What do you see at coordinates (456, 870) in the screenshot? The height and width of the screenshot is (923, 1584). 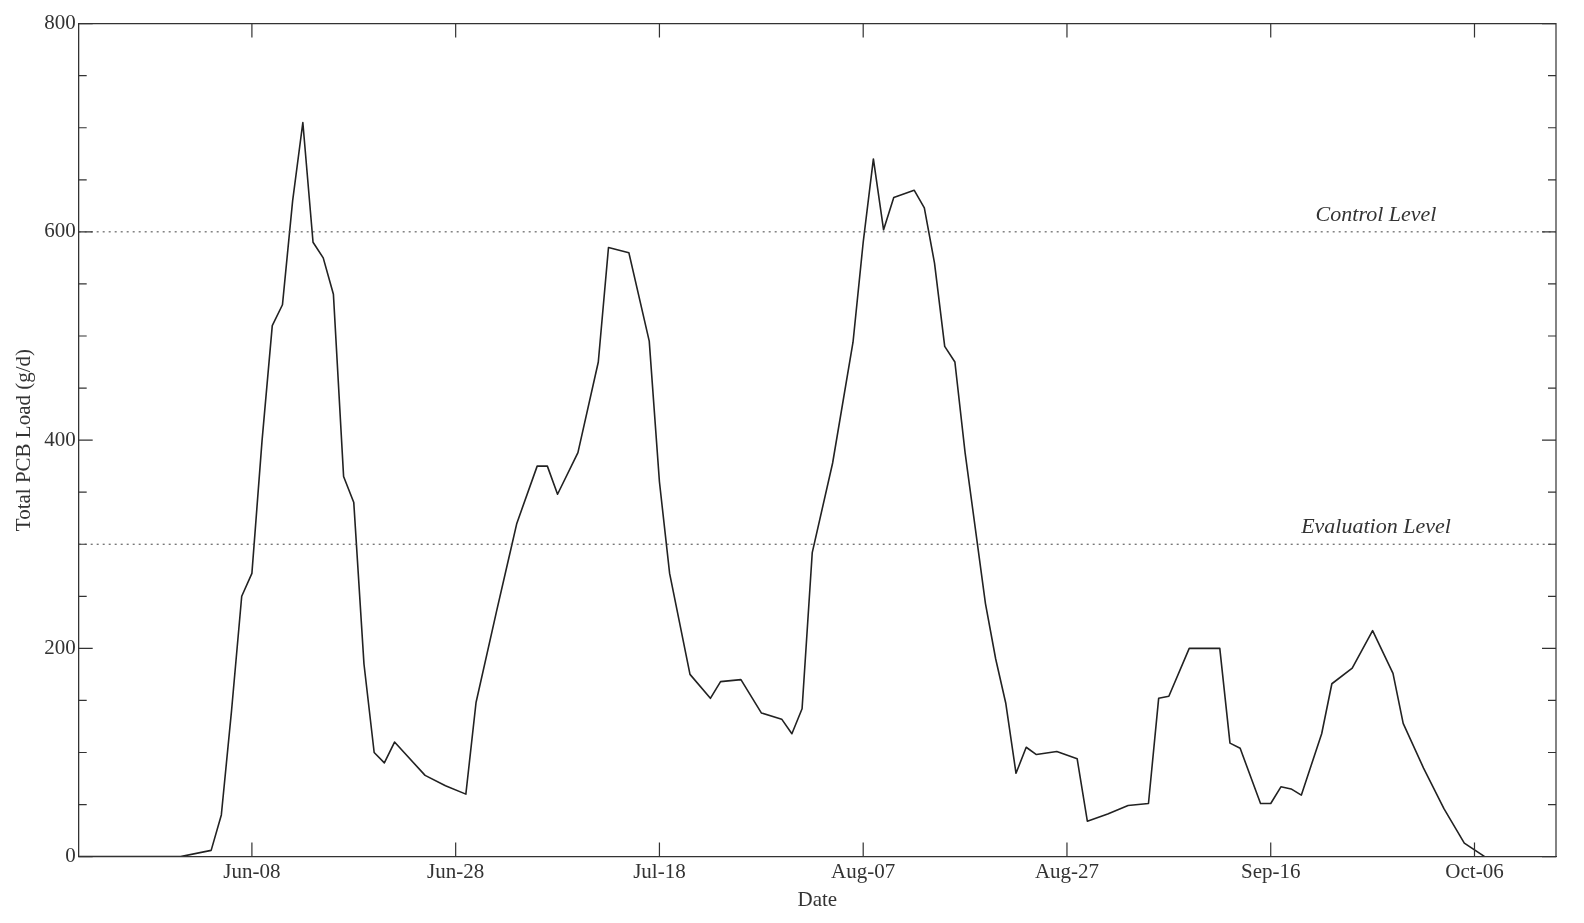 I see `x-tick-label: Jun-28` at bounding box center [456, 870].